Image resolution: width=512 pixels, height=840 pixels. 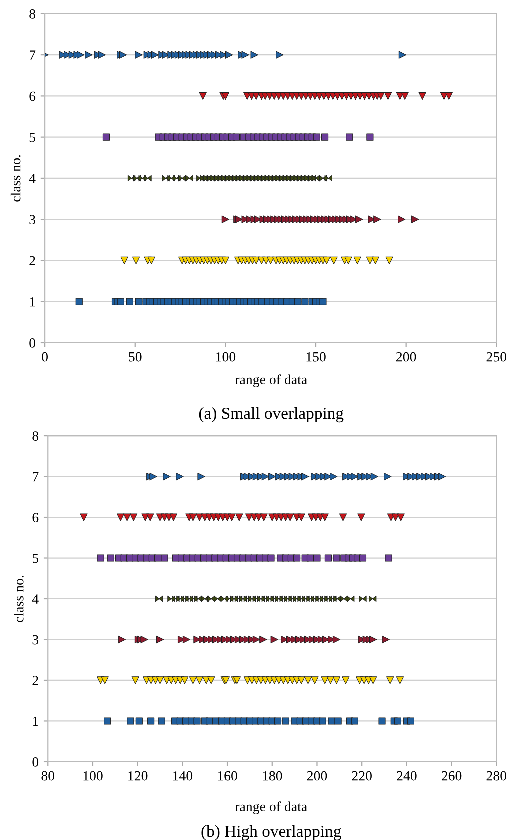 What do you see at coordinates (183, 776) in the screenshot?
I see `x-tick-label: 140` at bounding box center [183, 776].